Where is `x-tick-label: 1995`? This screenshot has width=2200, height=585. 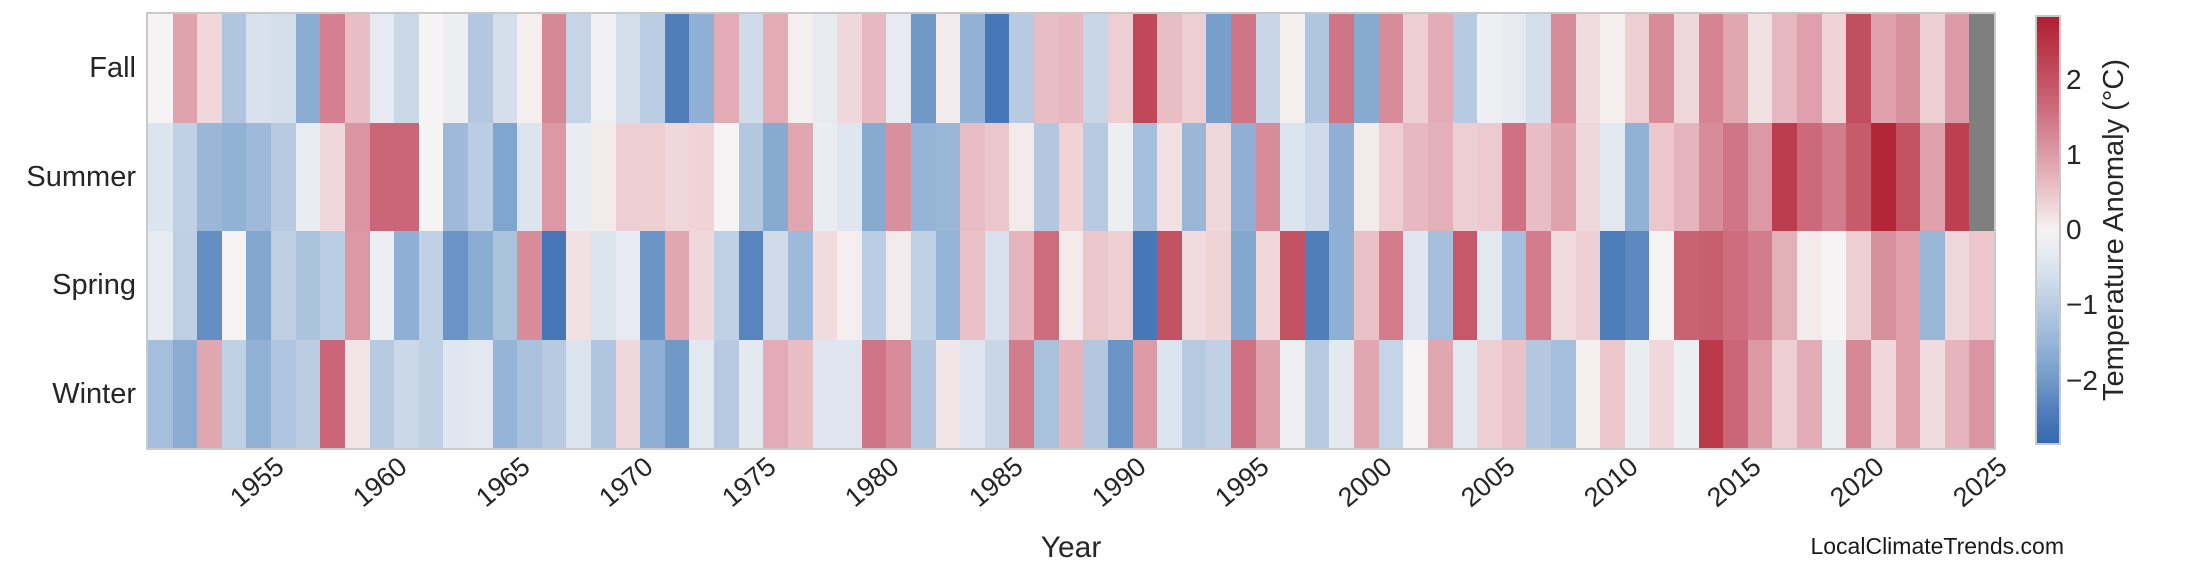 x-tick-label: 1995 is located at coordinates (1241, 482).